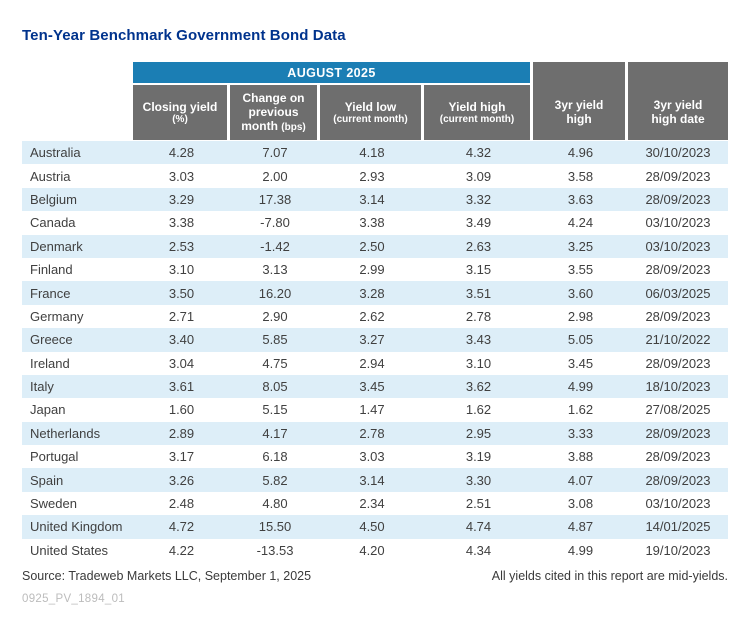 This screenshot has height=635, width=750. I want to click on country-cell: Australia, so click(55, 153).